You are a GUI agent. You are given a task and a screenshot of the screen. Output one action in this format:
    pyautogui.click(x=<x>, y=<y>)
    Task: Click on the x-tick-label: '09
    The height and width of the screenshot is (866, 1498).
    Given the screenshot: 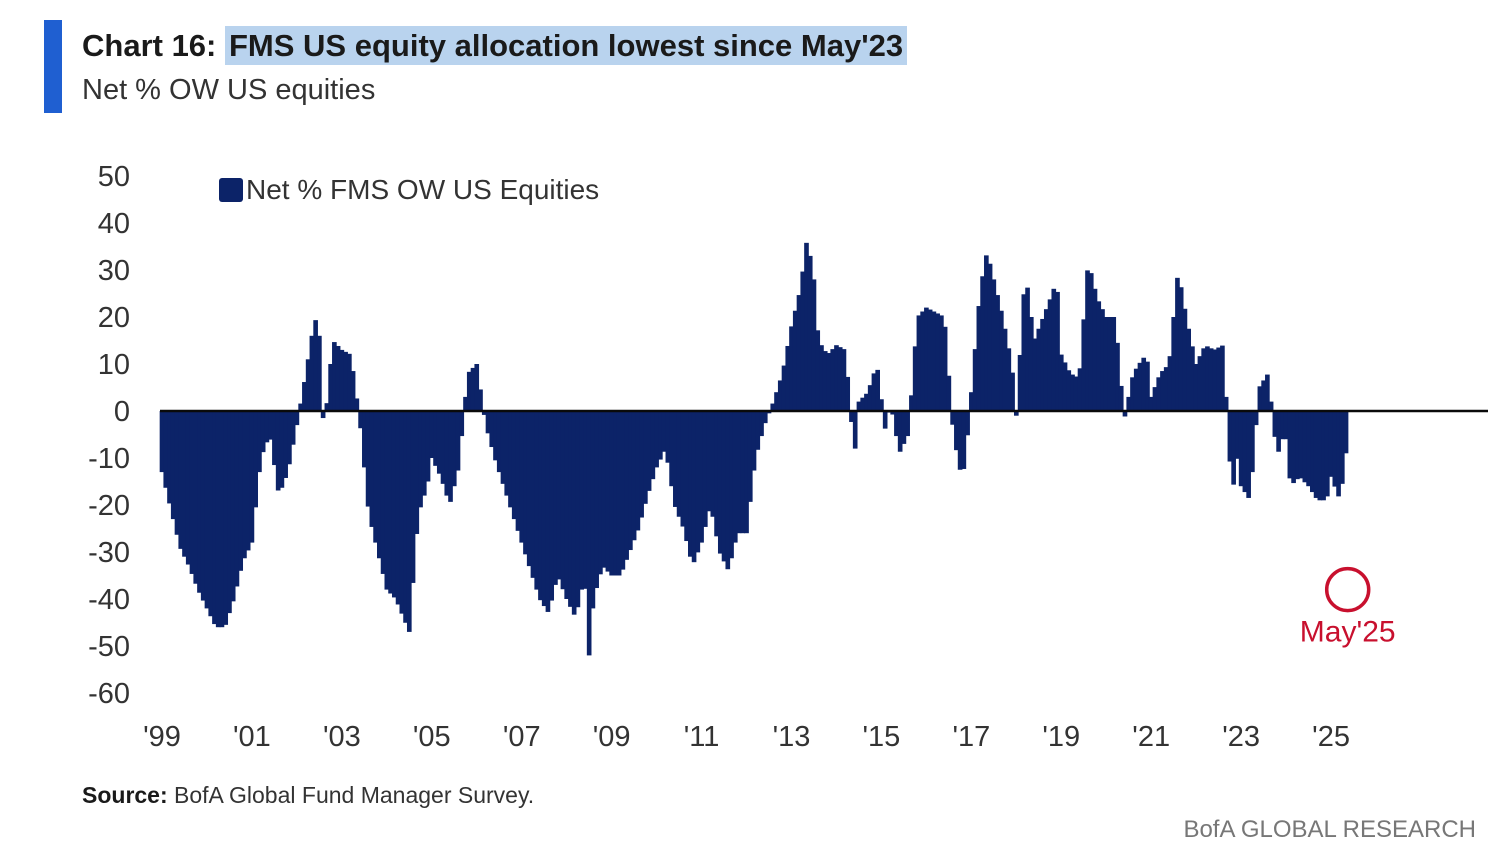 What is the action you would take?
    pyautogui.click(x=612, y=737)
    